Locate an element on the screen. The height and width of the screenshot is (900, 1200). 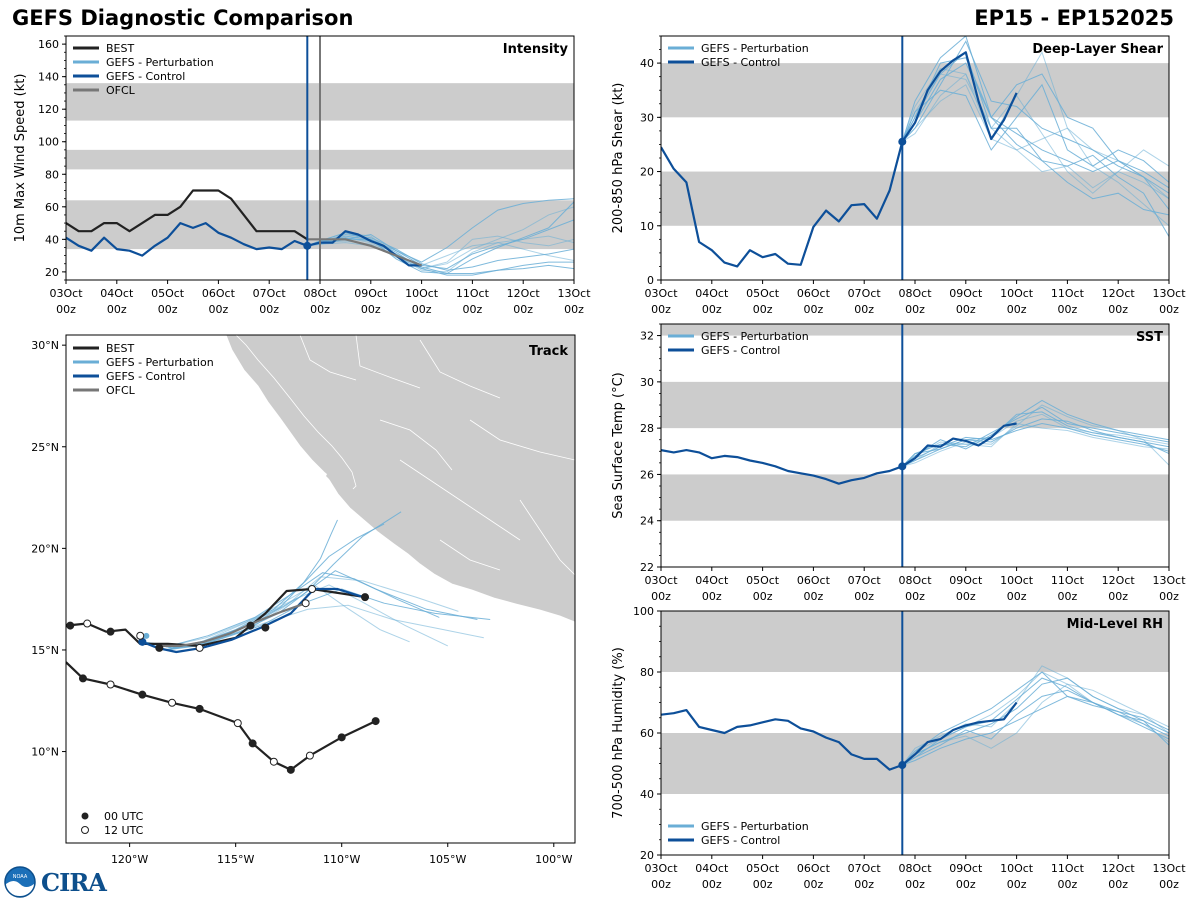
y-axis-label: 200-850 hPa Shear (kt) is located at coordinates (618, 158).